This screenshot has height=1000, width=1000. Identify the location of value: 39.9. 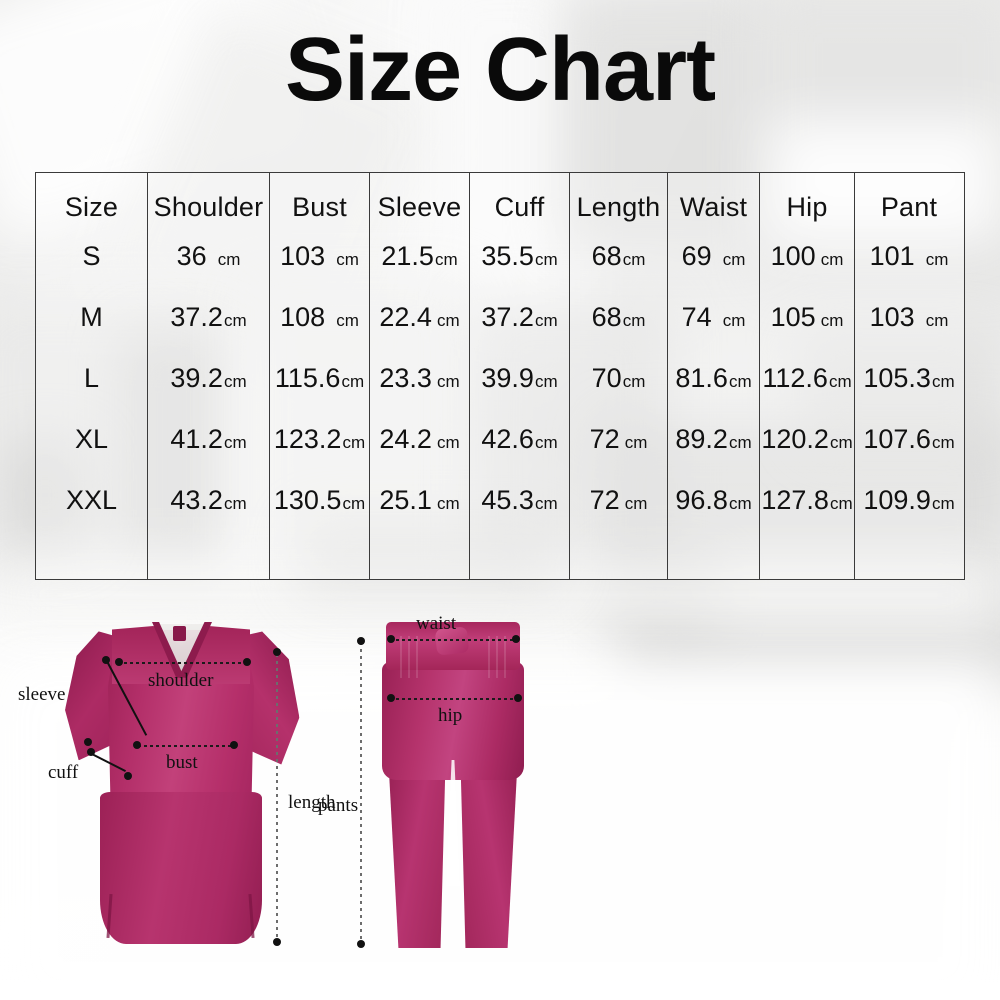
(507, 378).